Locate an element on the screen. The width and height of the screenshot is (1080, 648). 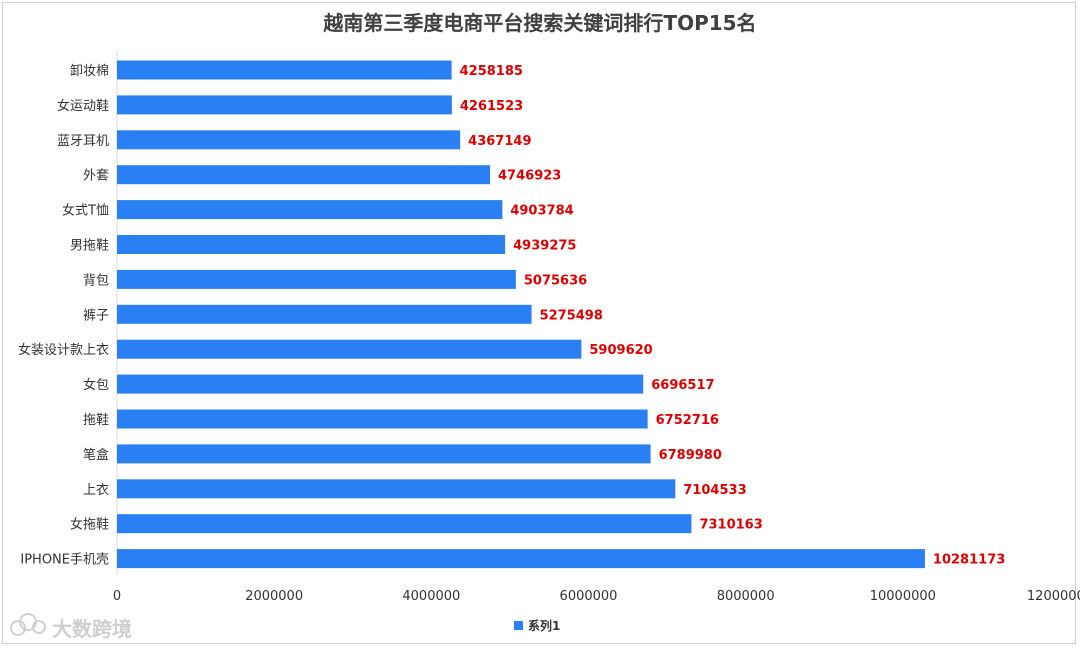
x-tick-label: 4000000 is located at coordinates (431, 596).